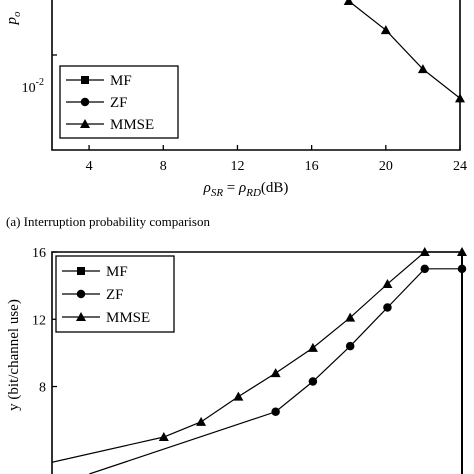 The width and height of the screenshot is (474, 474). Describe the element at coordinates (312, 166) in the screenshot. I see `top-xtick-label: 16` at that location.